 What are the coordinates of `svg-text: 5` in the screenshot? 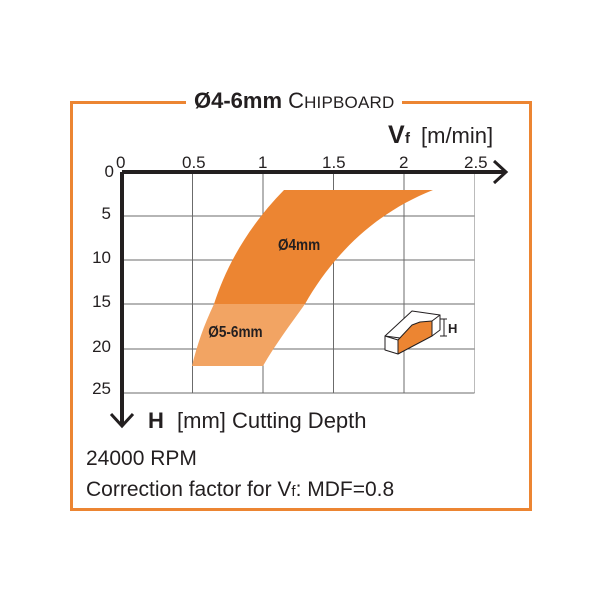 It's located at (106, 213).